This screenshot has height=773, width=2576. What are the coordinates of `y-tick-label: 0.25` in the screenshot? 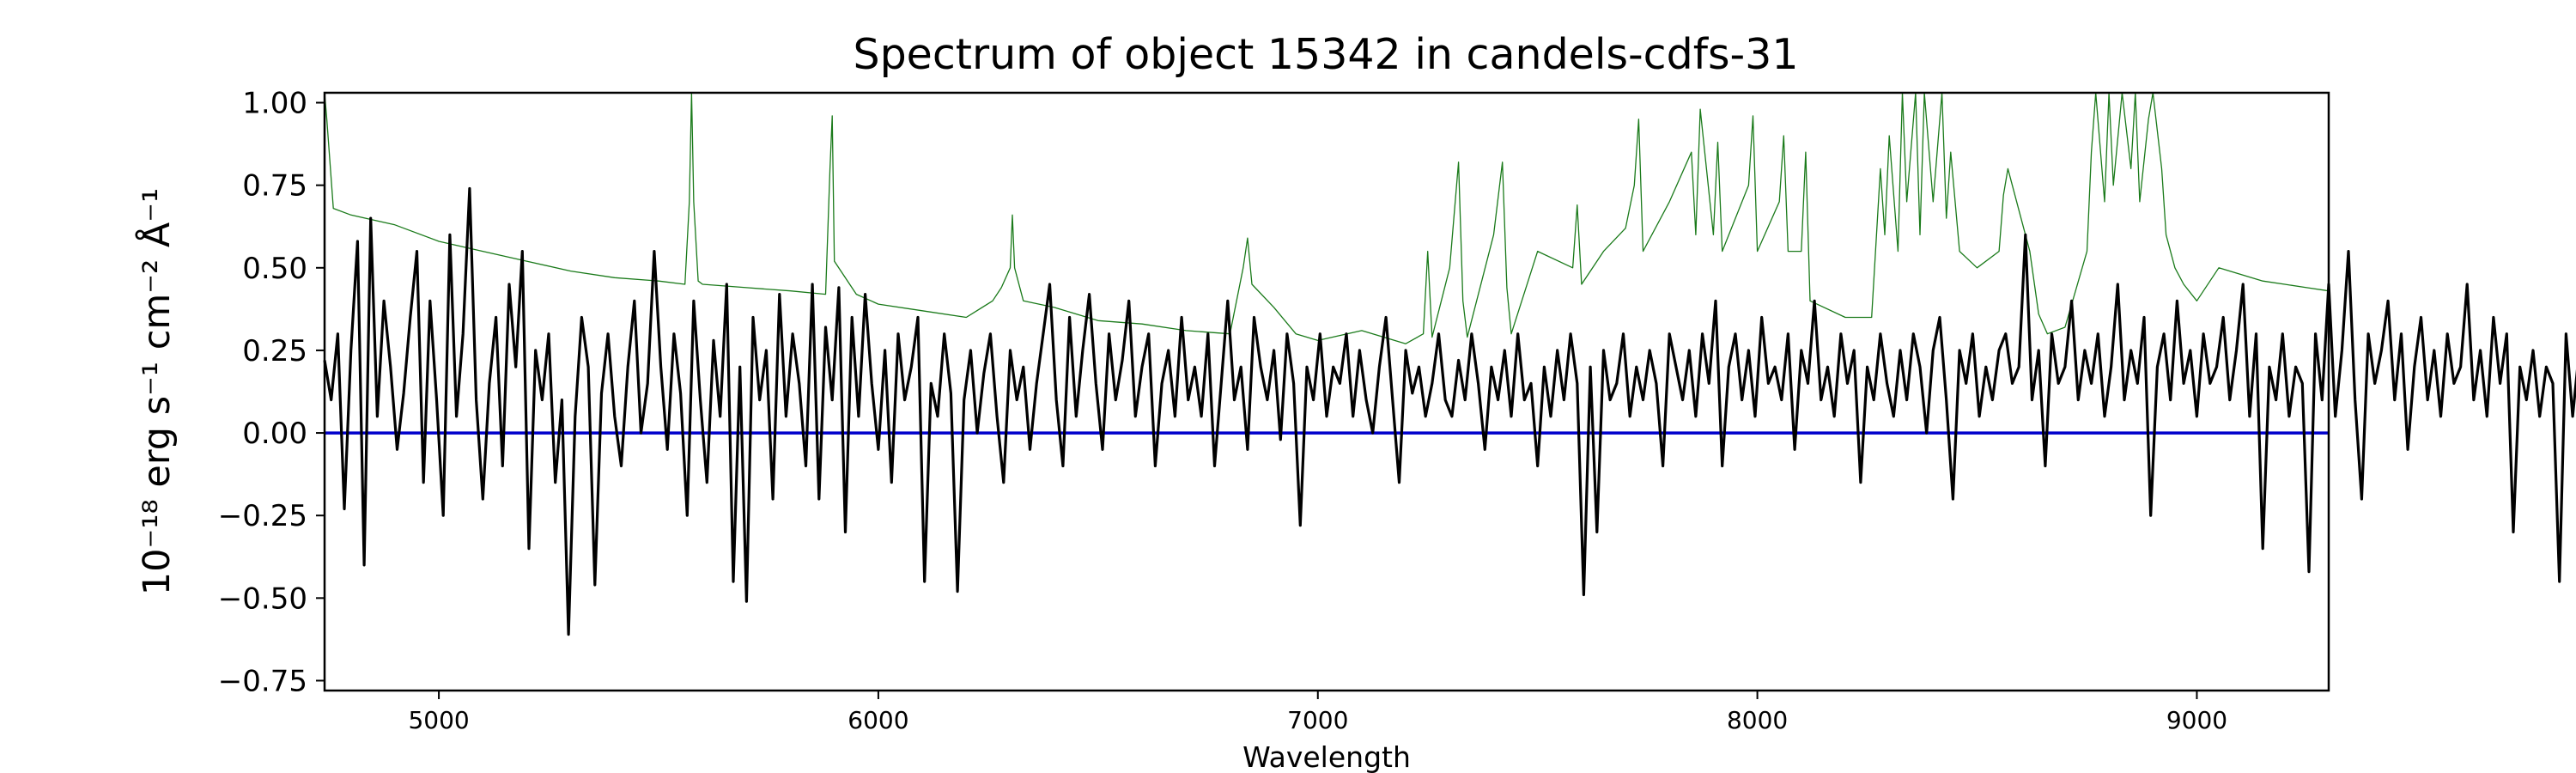 It's located at (274, 351).